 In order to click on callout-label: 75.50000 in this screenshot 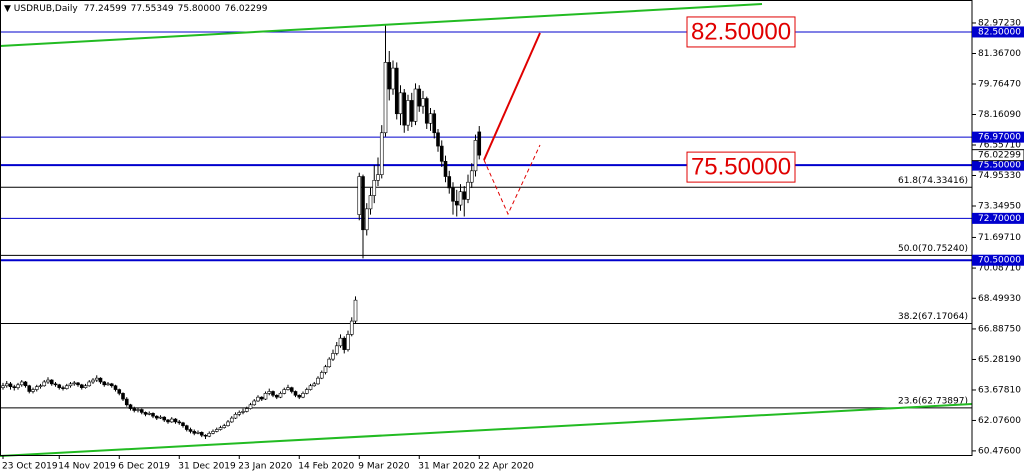, I will do `click(741, 166)`.